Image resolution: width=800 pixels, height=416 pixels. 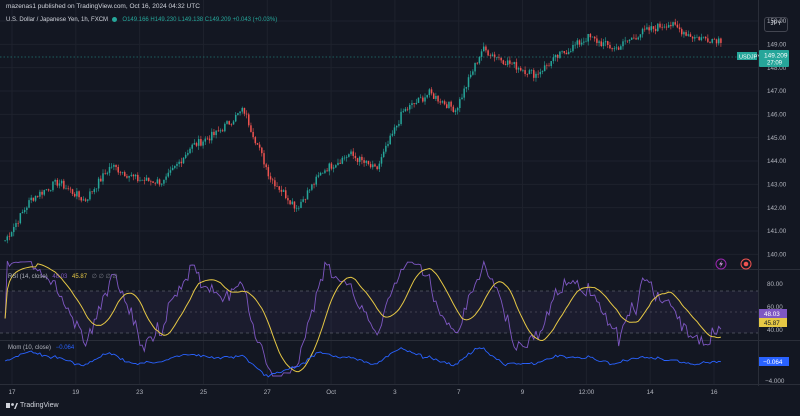 What do you see at coordinates (777, 45) in the screenshot?
I see `price-tick-label: 149.00` at bounding box center [777, 45].